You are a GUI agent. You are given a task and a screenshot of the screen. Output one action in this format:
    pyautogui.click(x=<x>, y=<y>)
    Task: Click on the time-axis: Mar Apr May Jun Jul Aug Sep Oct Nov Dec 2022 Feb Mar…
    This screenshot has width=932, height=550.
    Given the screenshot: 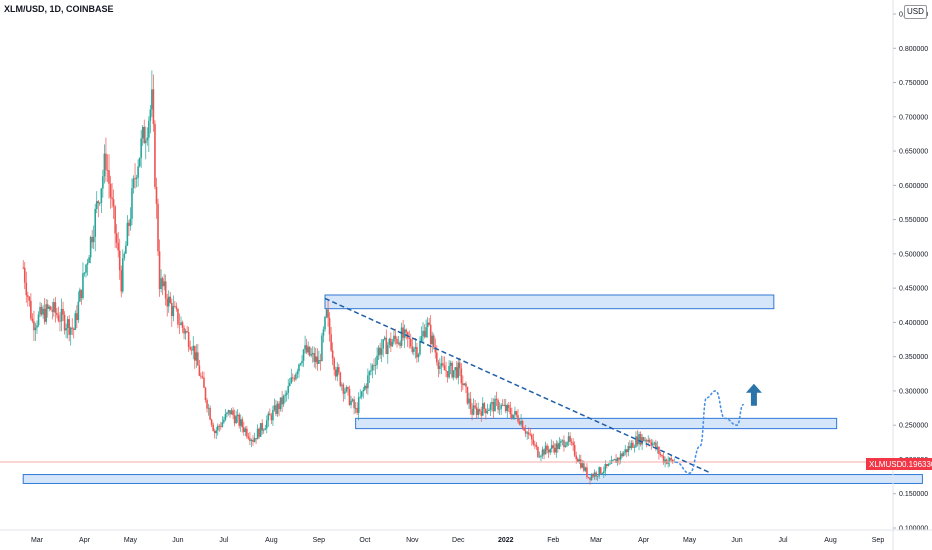 What is the action you would take?
    pyautogui.click(x=466, y=536)
    